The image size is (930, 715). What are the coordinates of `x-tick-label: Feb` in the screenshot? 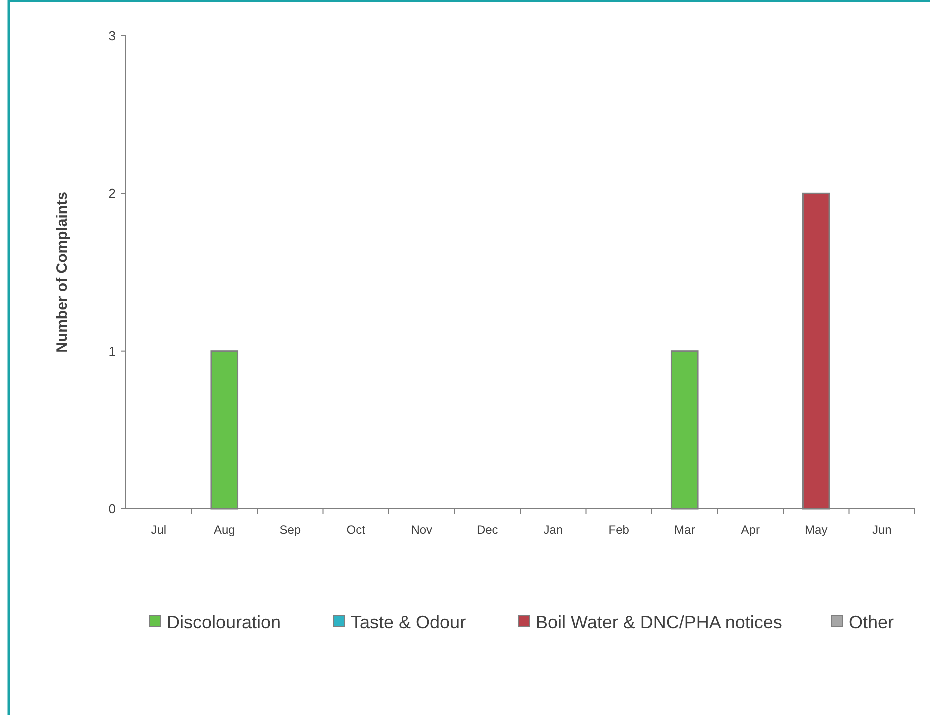 It's located at (619, 530).